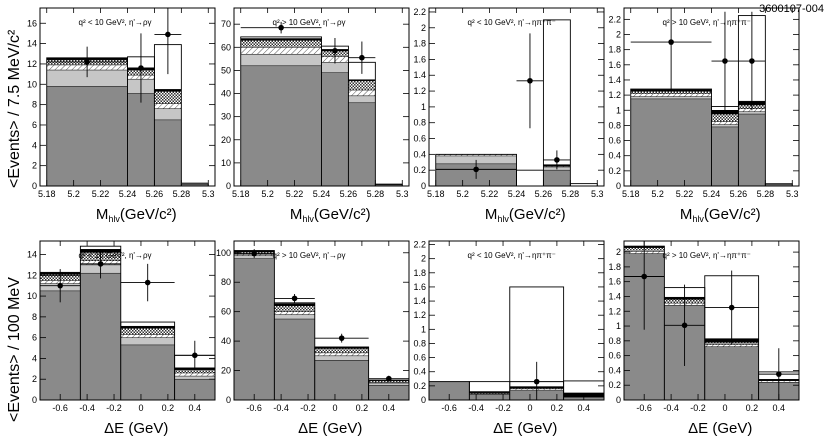  Describe the element at coordinates (512, 255) in the screenshot. I see `panel-annotation: q² < 10 GeV², η'→ηπ⁺π⁻` at that location.